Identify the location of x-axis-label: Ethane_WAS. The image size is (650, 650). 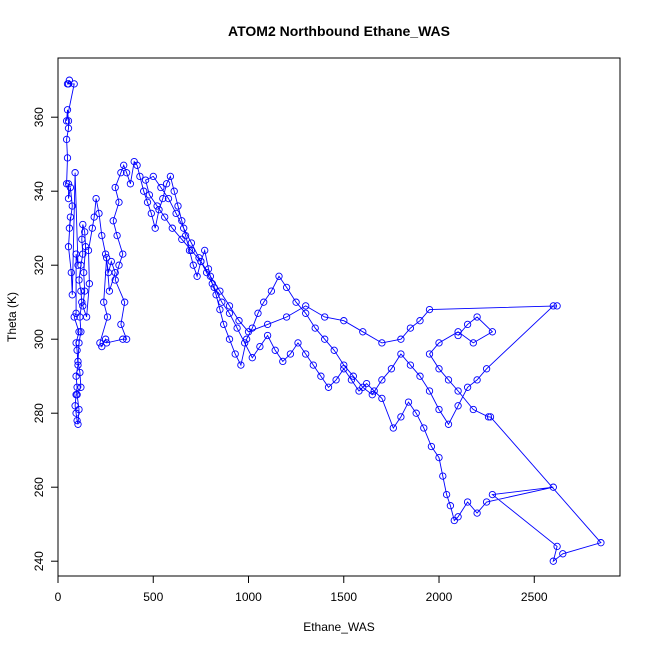
(339, 627).